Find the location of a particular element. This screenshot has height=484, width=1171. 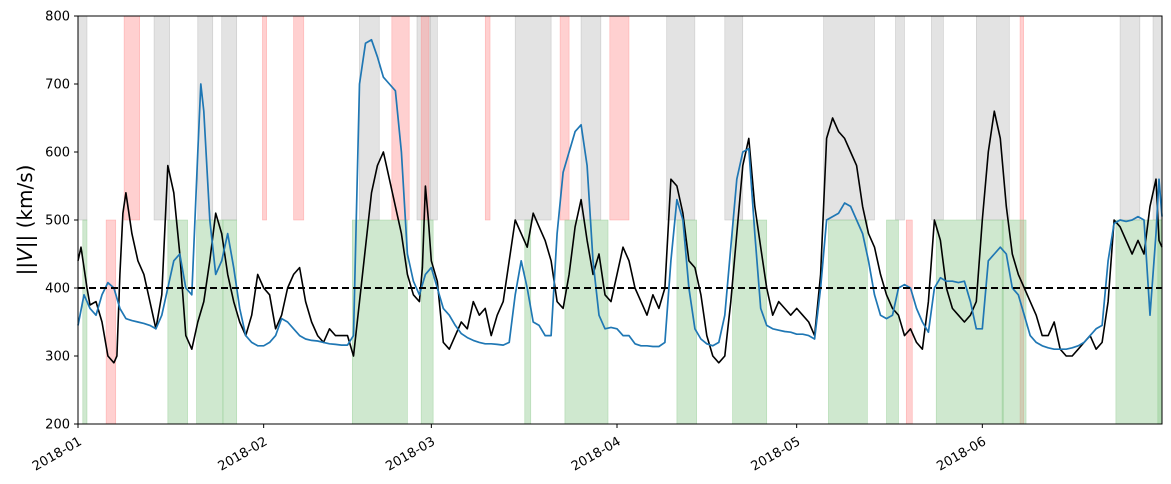

y-axis: 200 300 400 500 600 700 800 is located at coordinates (61, 221).